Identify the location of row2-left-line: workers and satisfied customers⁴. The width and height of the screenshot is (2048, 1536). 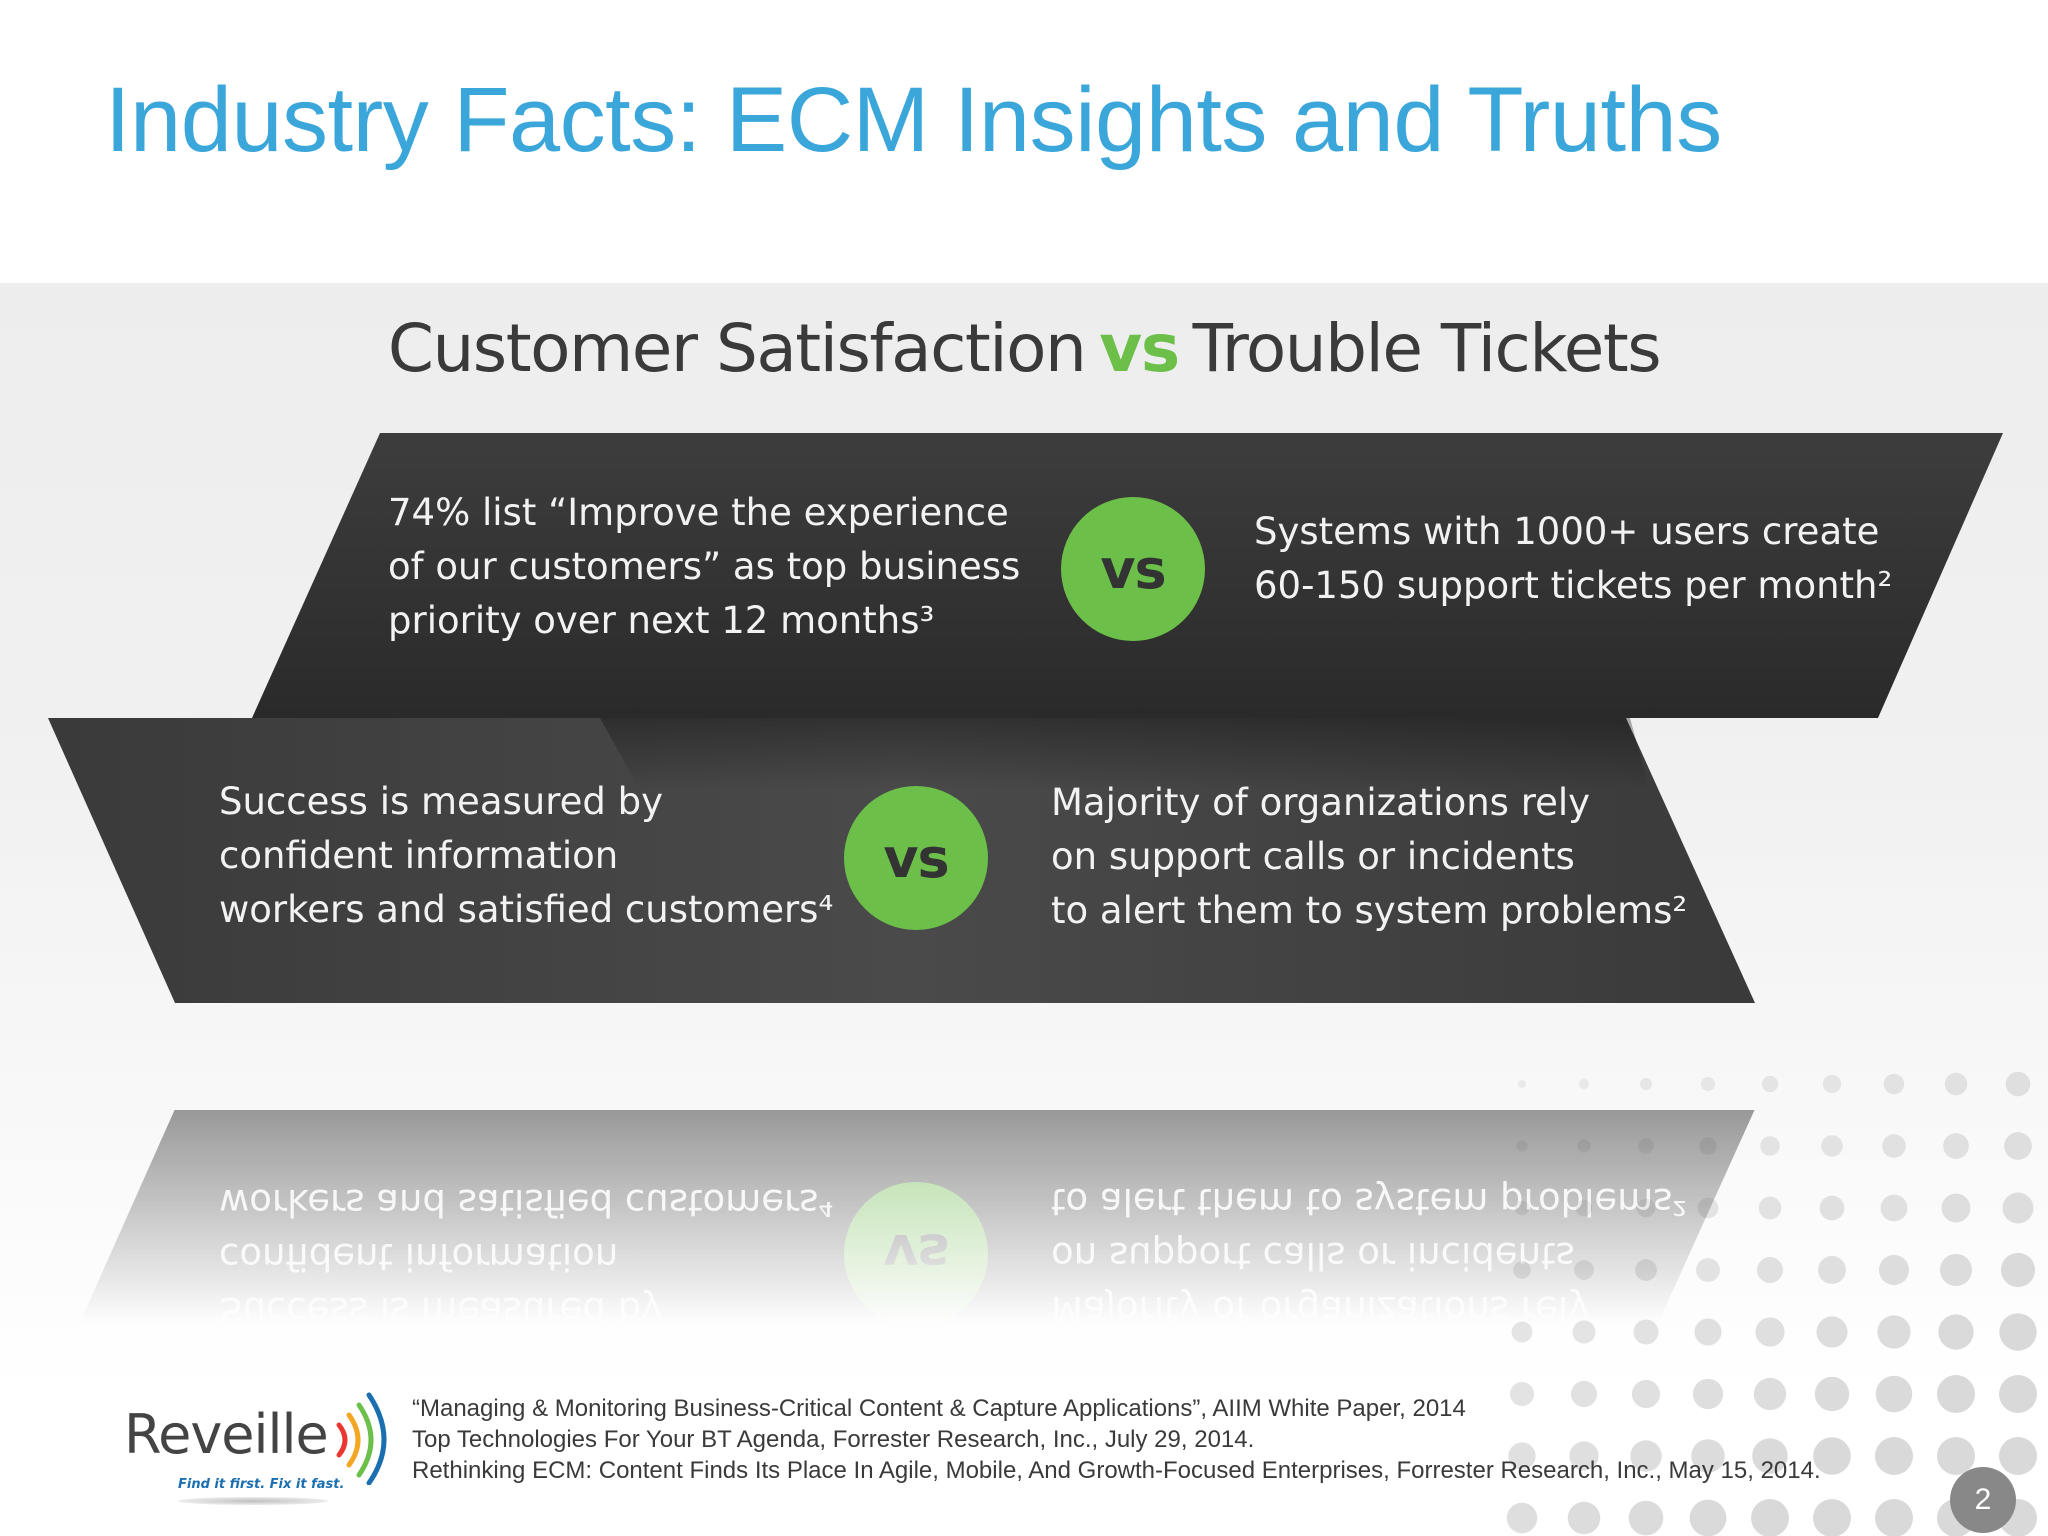
(526, 910).